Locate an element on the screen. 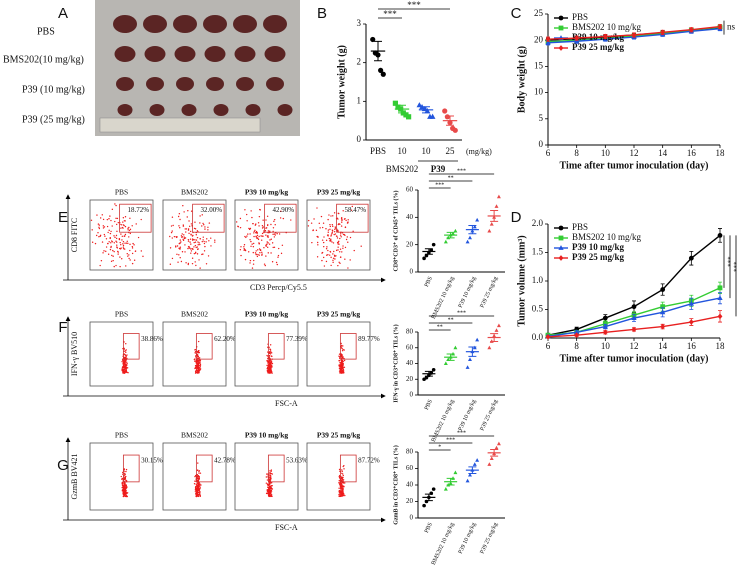 Image resolution: width=738 pixels, height=568 pixels. x-tick-label: 12 is located at coordinates (634, 346).